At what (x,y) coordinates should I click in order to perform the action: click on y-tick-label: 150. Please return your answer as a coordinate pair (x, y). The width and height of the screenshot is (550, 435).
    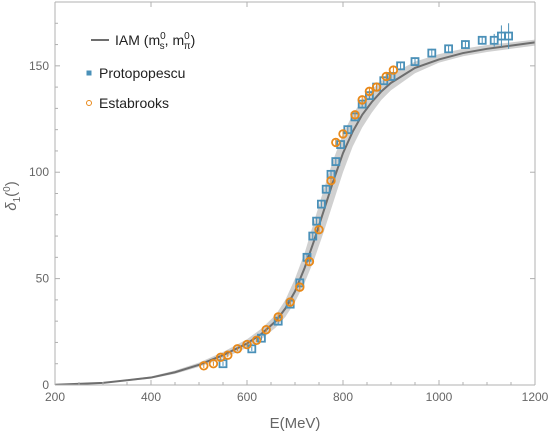
    Looking at the image, I should click on (39, 66).